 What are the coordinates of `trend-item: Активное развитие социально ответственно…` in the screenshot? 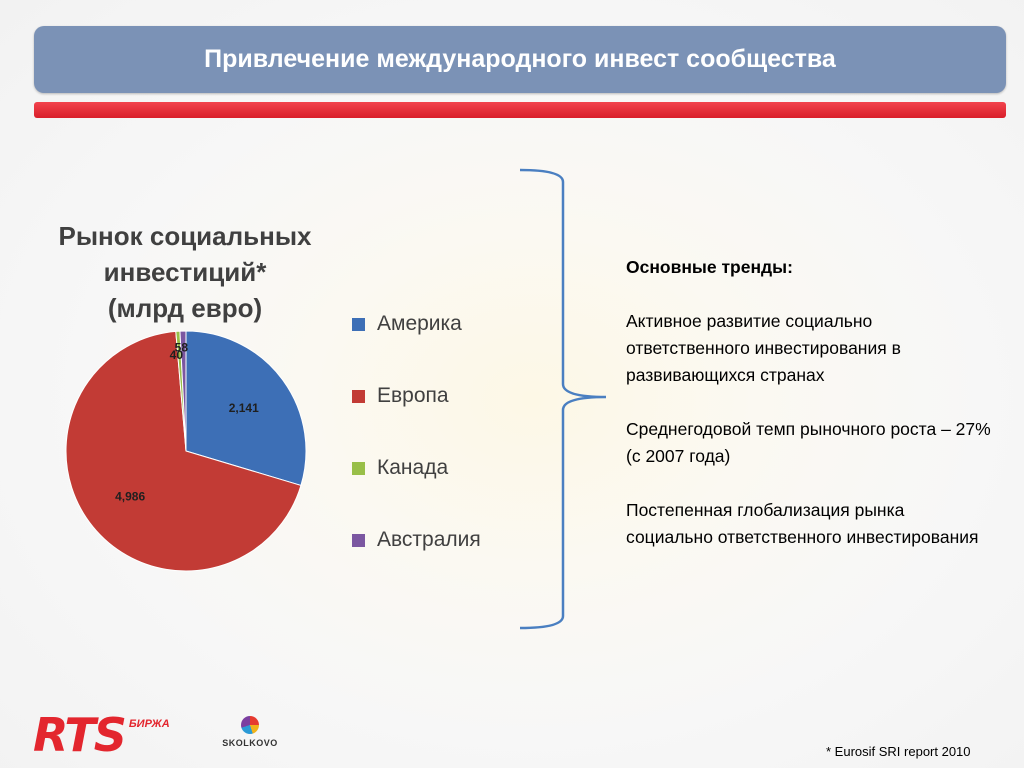 It's located at (763, 348).